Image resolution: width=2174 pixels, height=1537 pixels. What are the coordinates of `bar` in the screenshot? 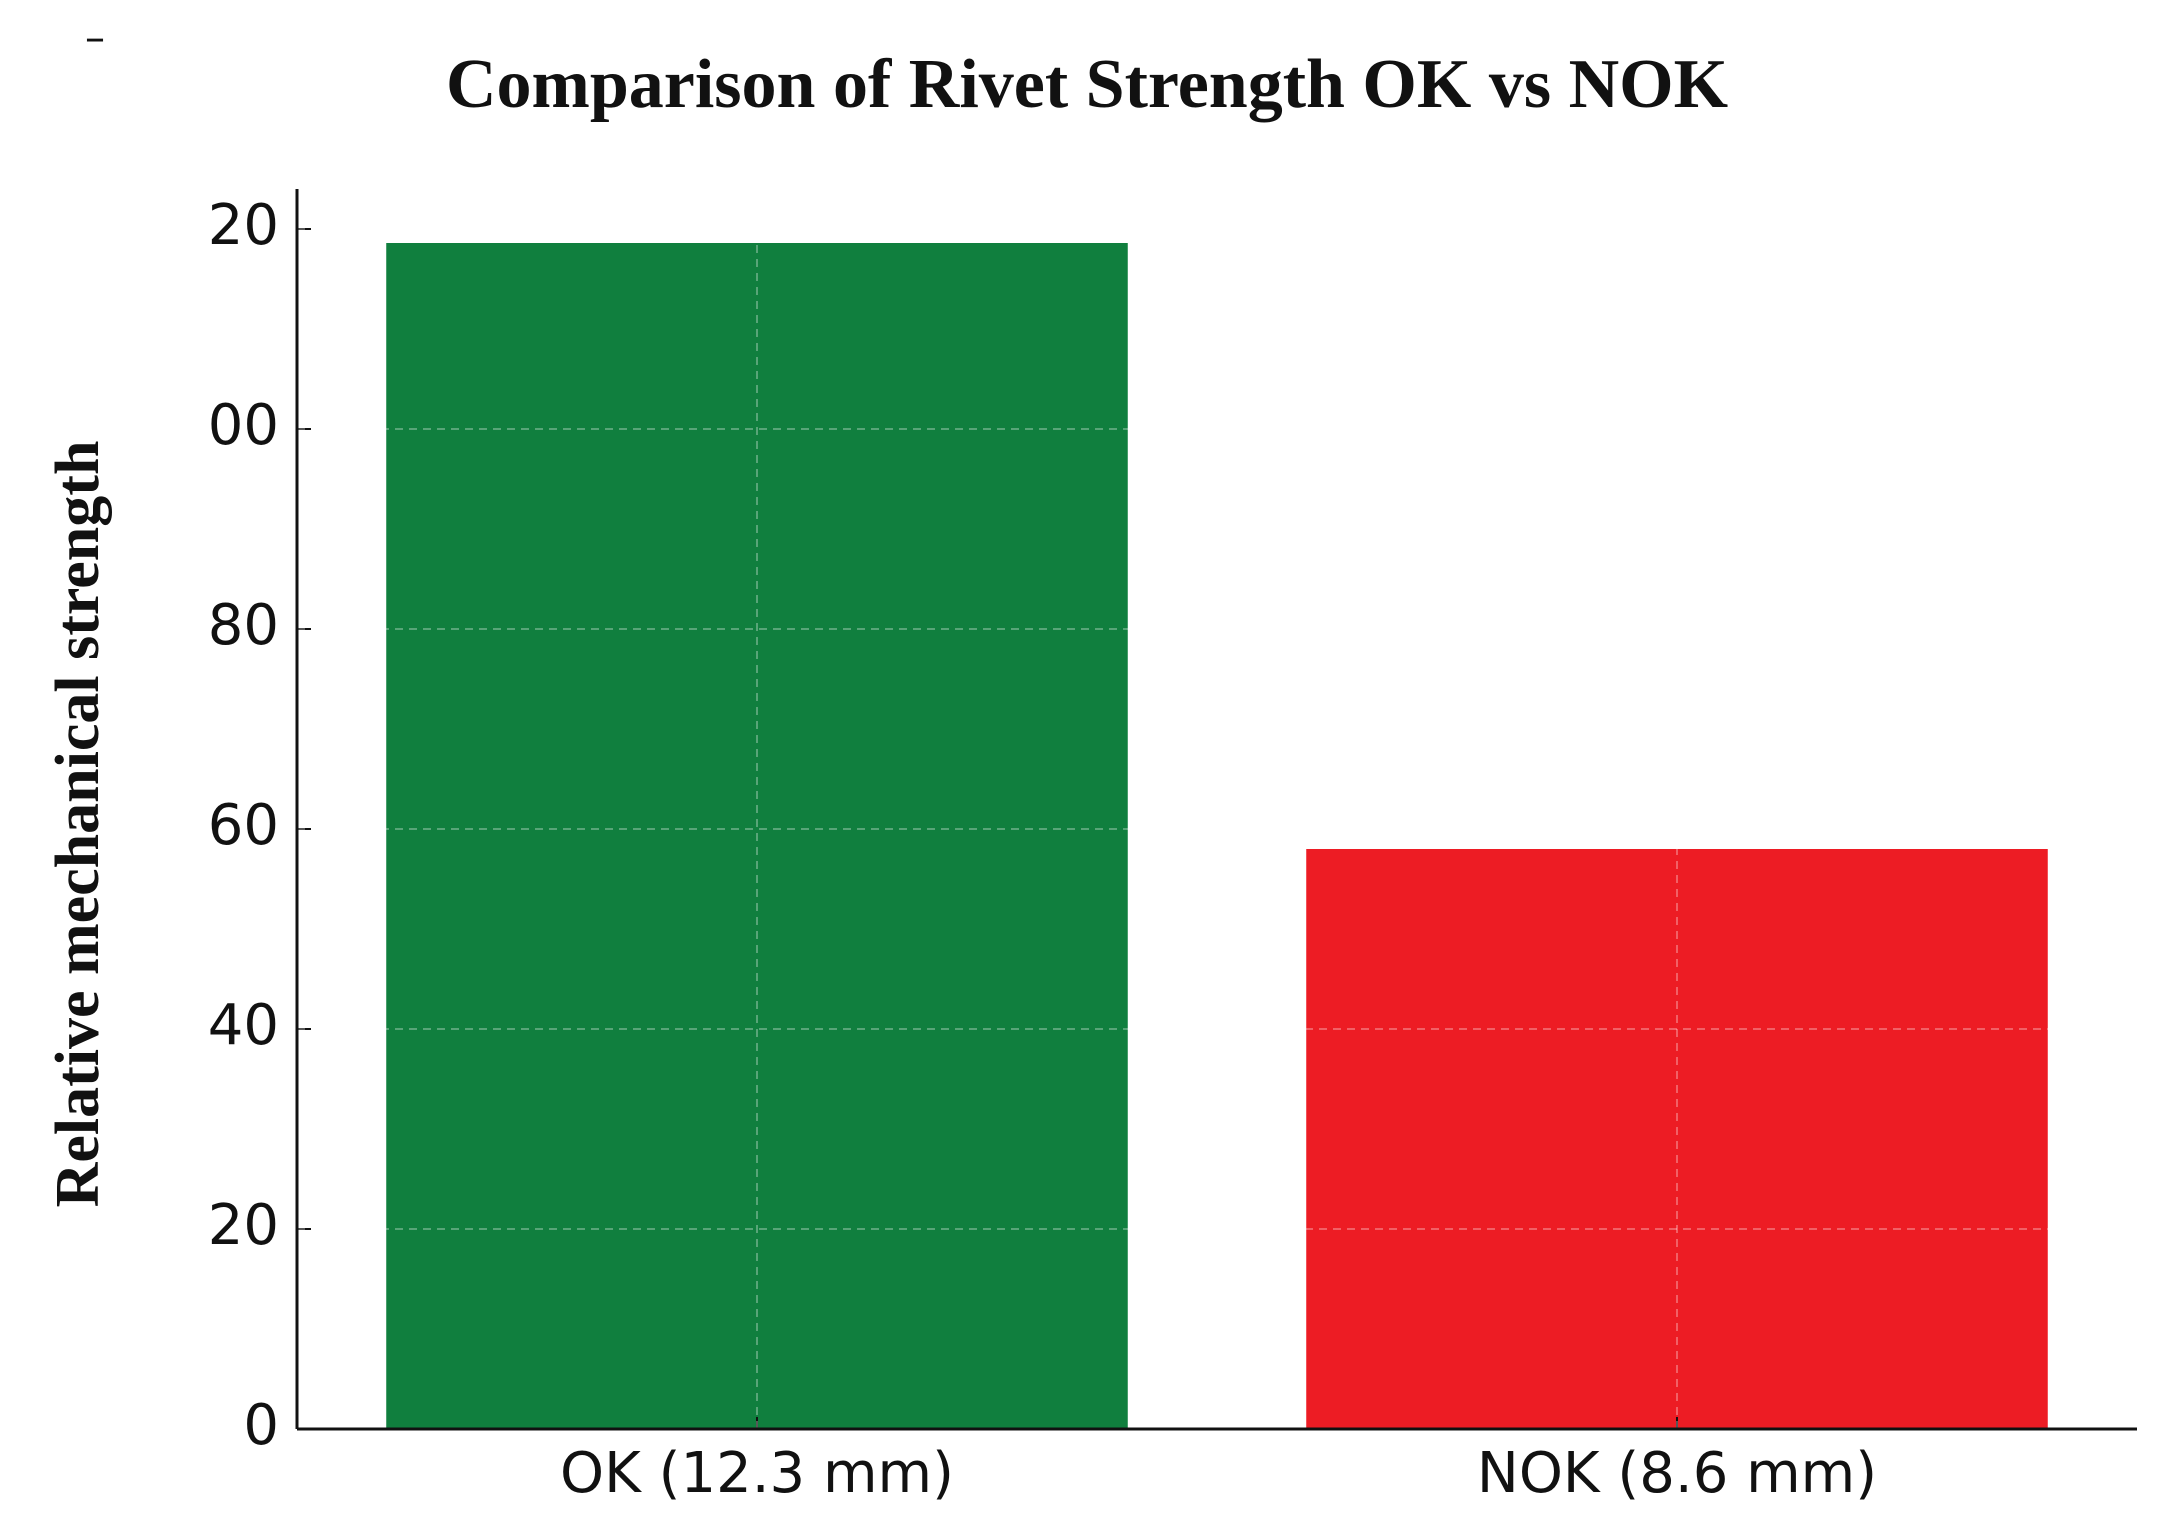 It's located at (1677, 1139).